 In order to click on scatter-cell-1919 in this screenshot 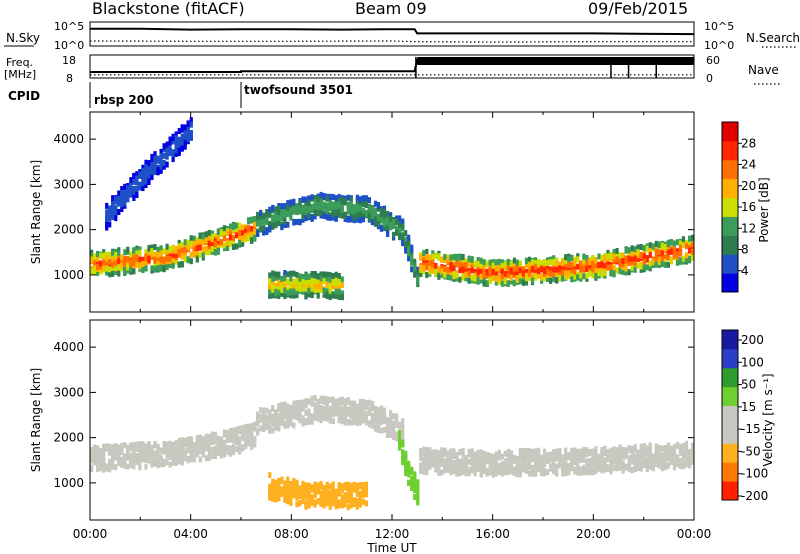, I will do `click(572, 270)`.